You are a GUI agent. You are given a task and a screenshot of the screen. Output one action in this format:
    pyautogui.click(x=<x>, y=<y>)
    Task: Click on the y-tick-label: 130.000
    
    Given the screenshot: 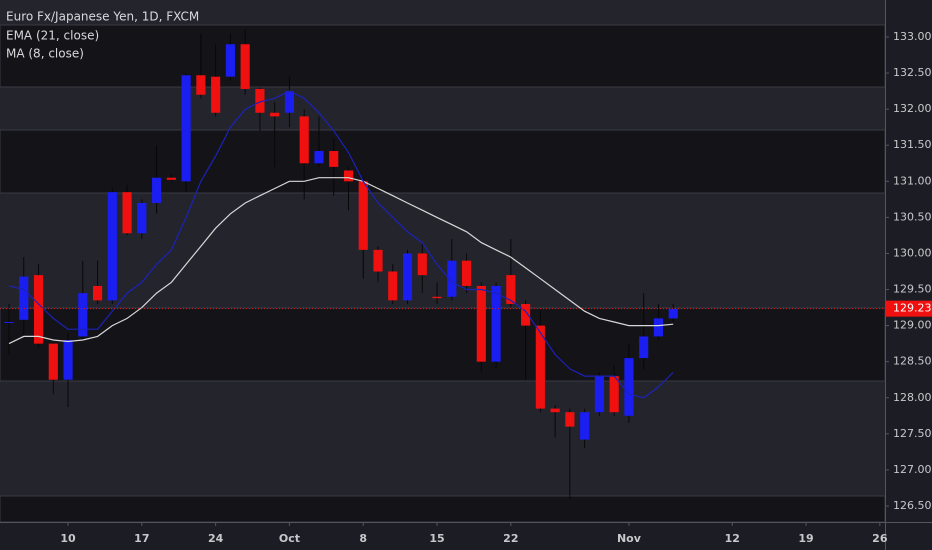 What is the action you would take?
    pyautogui.click(x=912, y=252)
    